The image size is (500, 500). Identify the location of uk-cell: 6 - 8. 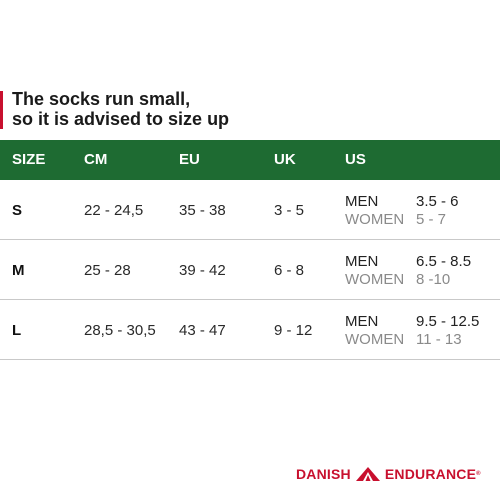
(289, 270).